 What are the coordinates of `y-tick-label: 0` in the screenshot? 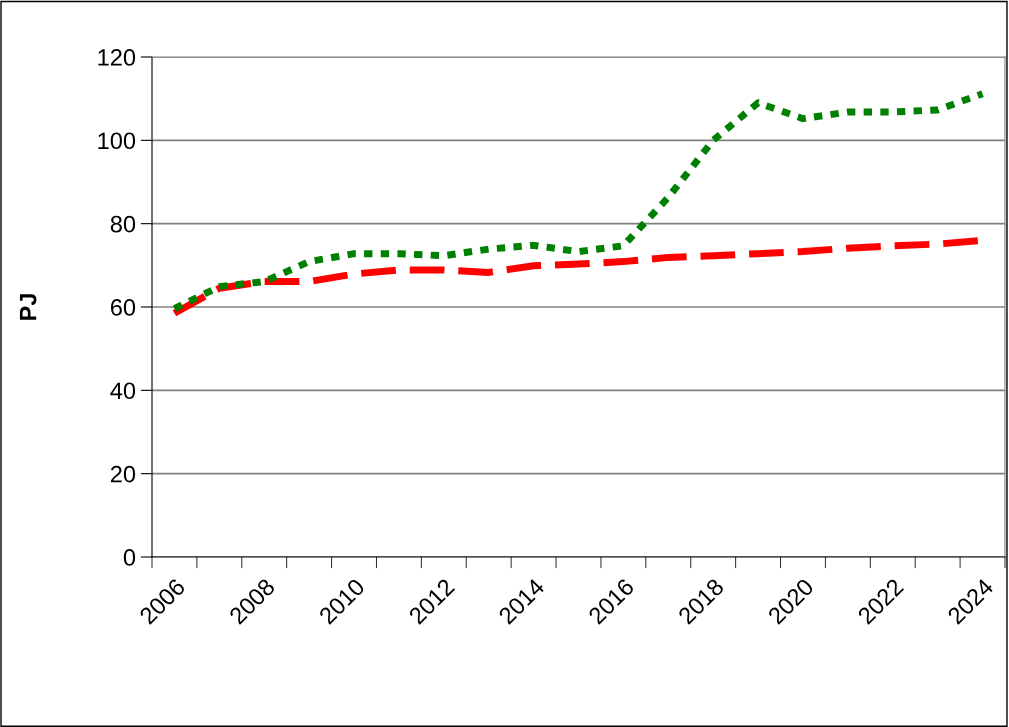 It's located at (129, 557).